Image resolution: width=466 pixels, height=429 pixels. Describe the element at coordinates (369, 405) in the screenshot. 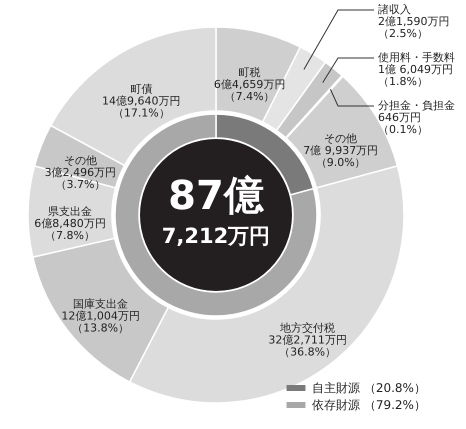

I see `legend-label: 依存財源 （79.2%）` at that location.